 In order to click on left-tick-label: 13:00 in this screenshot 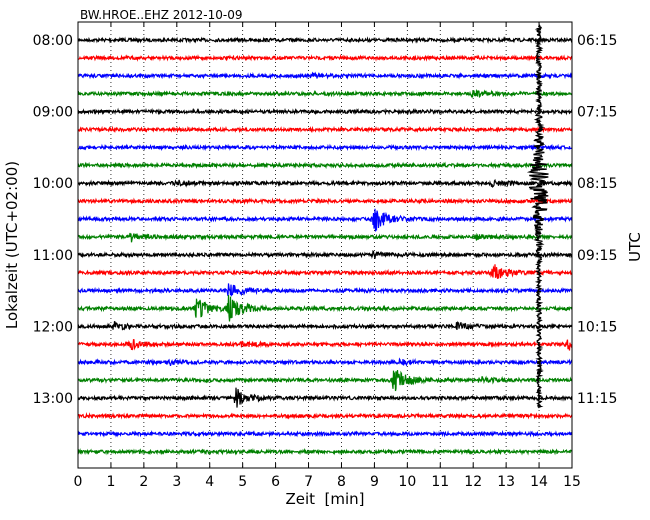, I will do `click(53, 399)`.